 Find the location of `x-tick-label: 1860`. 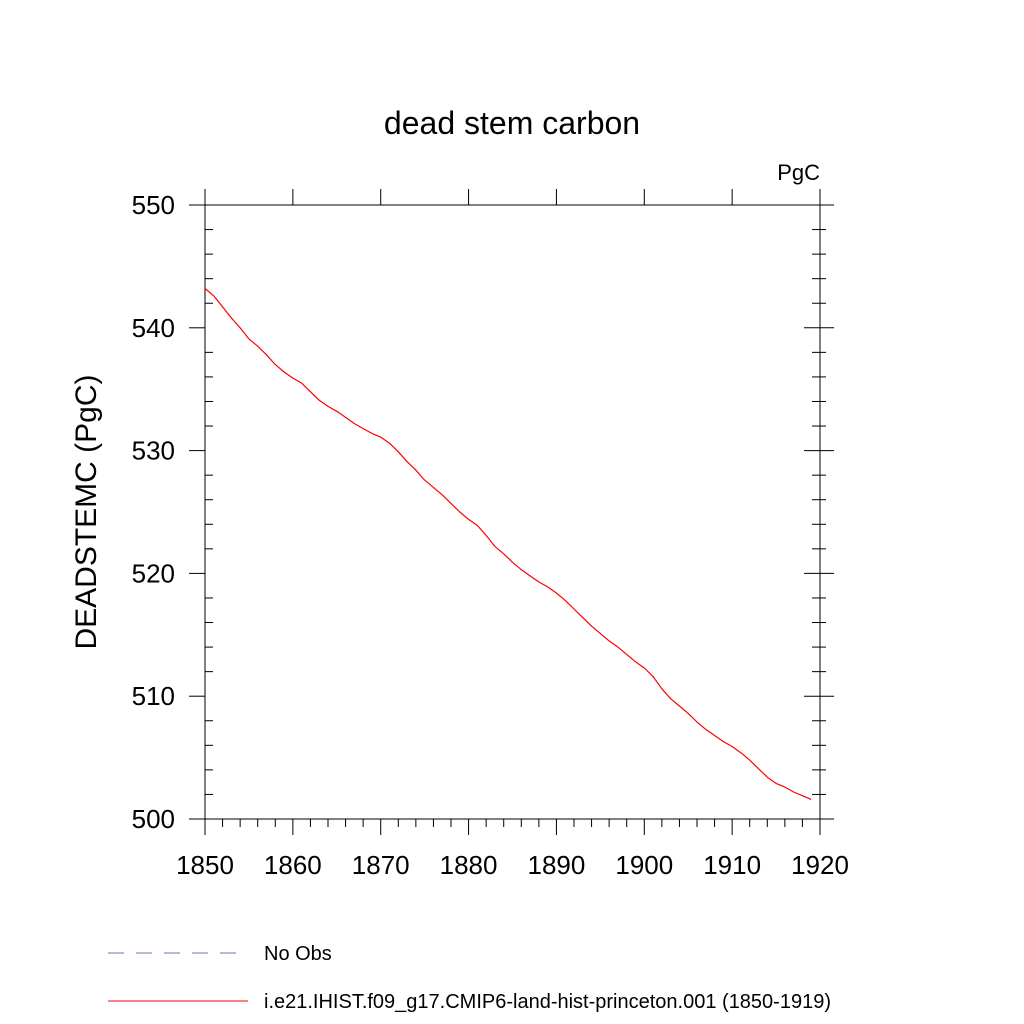

x-tick-label: 1860 is located at coordinates (293, 865).